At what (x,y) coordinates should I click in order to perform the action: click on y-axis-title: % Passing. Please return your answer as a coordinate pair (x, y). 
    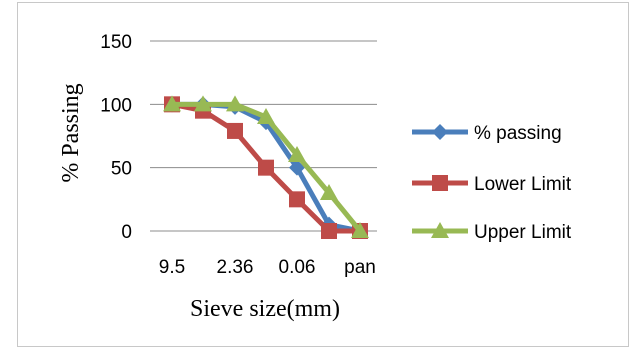
    Looking at the image, I should click on (71, 132).